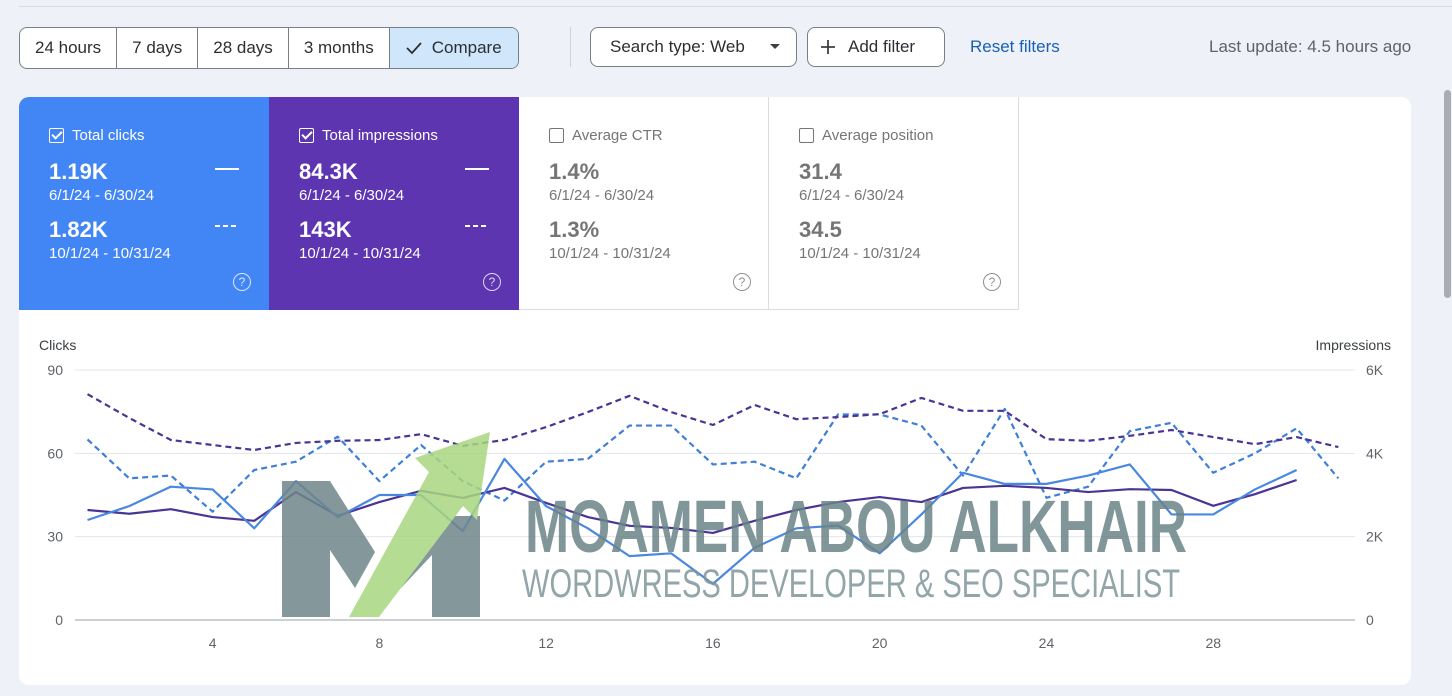 This screenshot has height=696, width=1452. Describe the element at coordinates (617, 135) in the screenshot. I see `card-label: Average CTR` at that location.